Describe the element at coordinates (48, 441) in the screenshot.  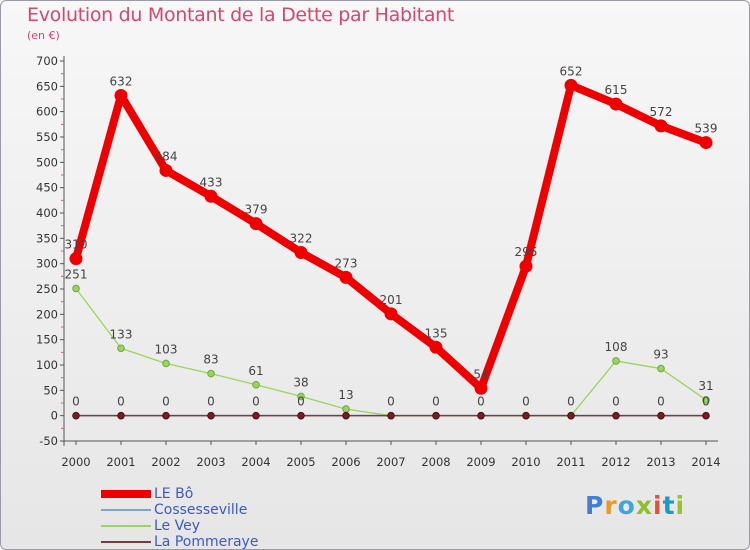
I see `y-tick-label: -50` at that location.